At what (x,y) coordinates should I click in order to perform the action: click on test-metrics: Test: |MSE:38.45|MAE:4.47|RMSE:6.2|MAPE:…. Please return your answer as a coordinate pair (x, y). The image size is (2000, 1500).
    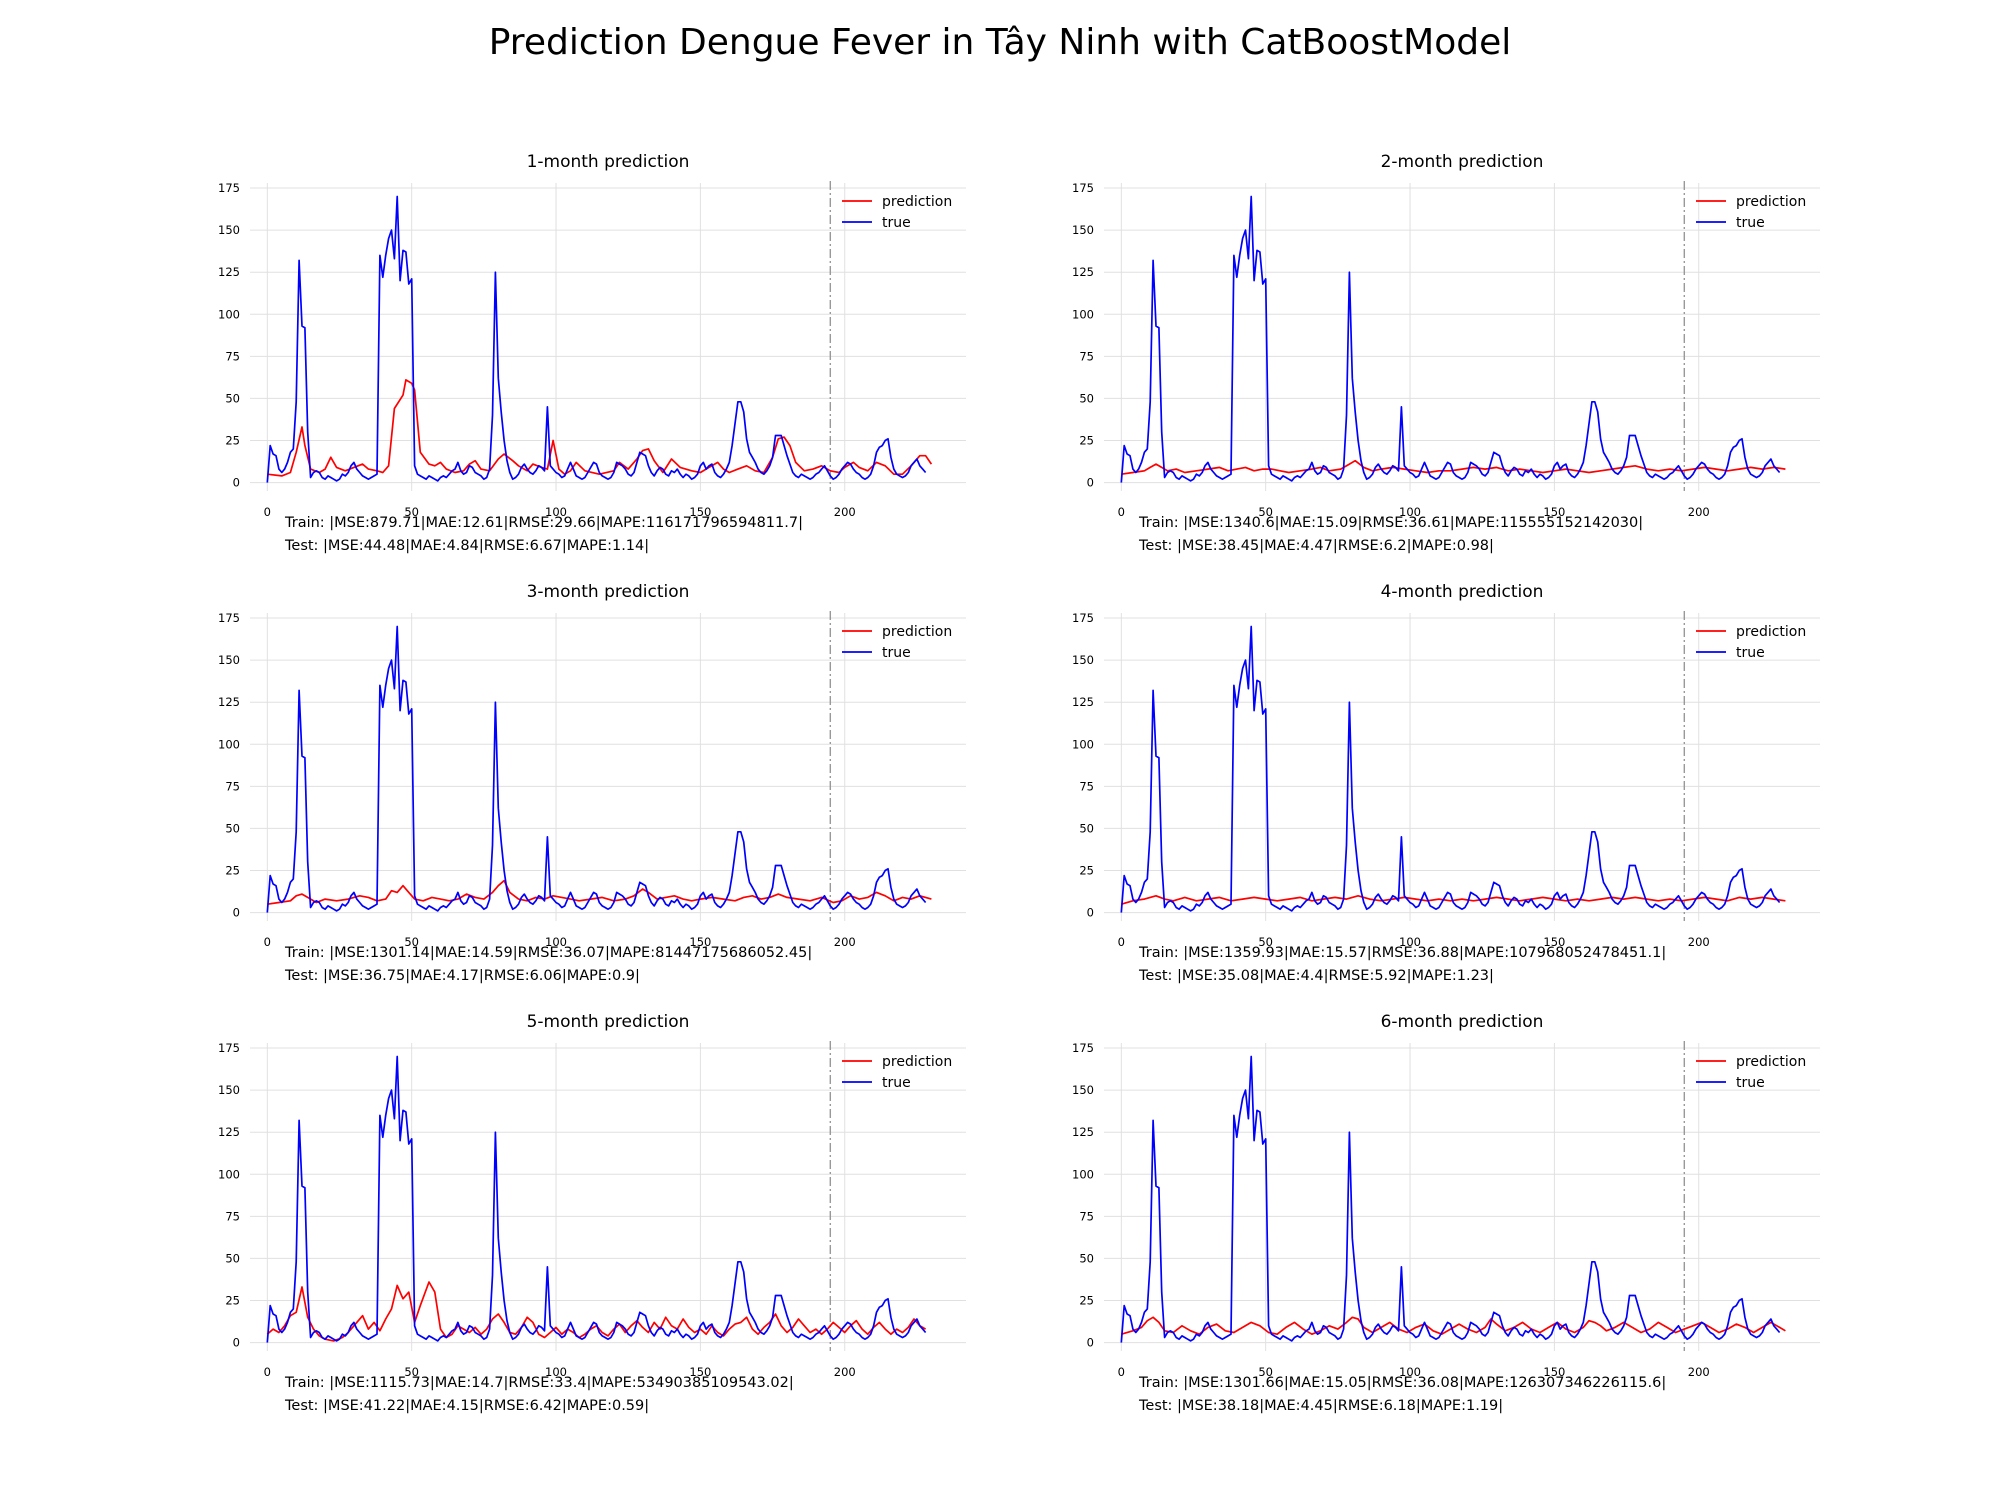
    Looking at the image, I should click on (1316, 546).